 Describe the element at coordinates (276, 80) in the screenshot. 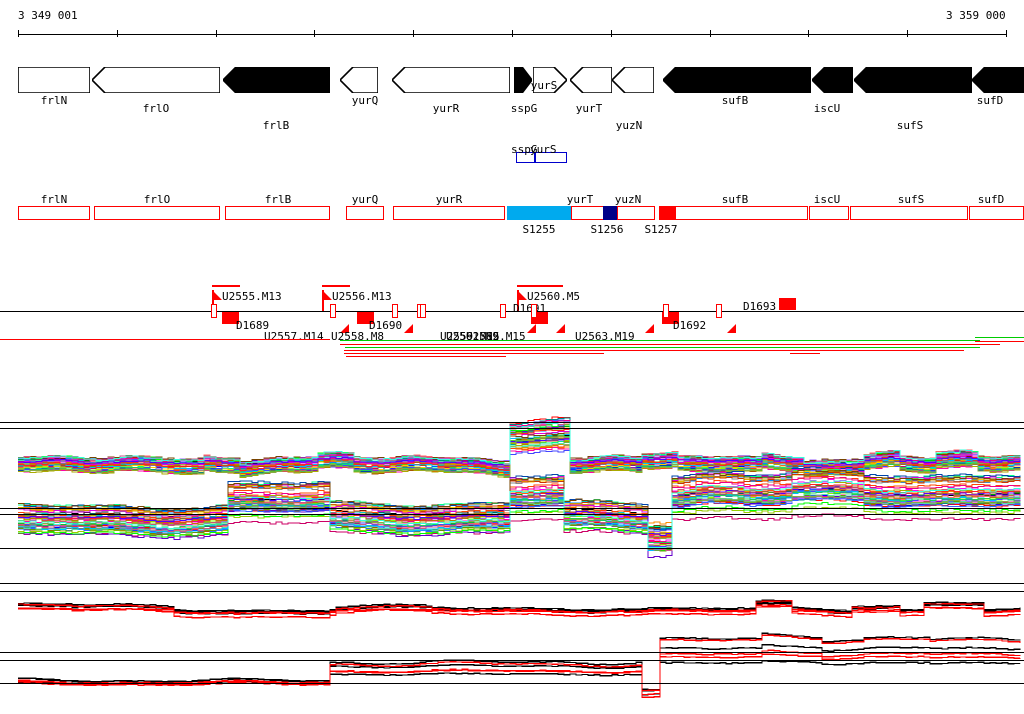

I see `gene-arrow-frlB` at that location.